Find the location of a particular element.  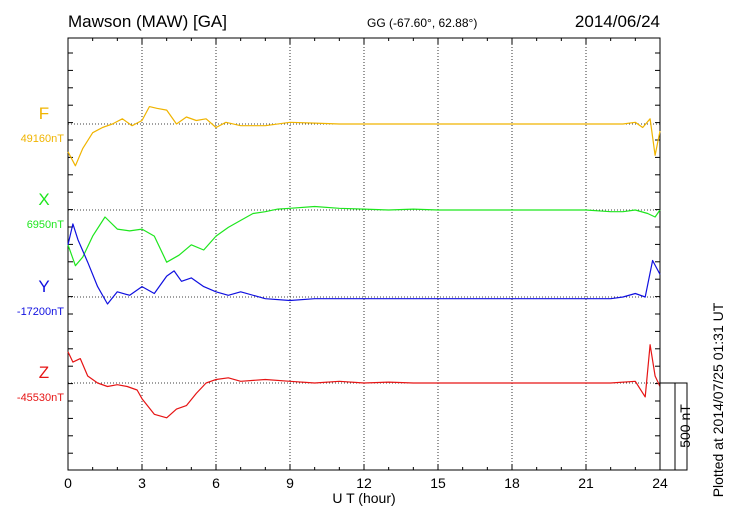

series-line-f is located at coordinates (364, 136).